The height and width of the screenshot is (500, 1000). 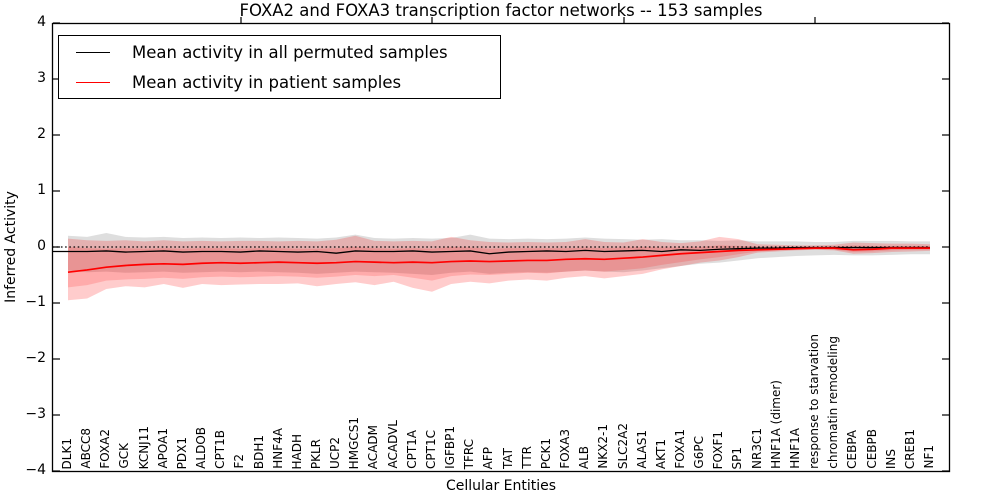 What do you see at coordinates (162, 448) in the screenshot?
I see `x-tick-label: APOA1` at bounding box center [162, 448].